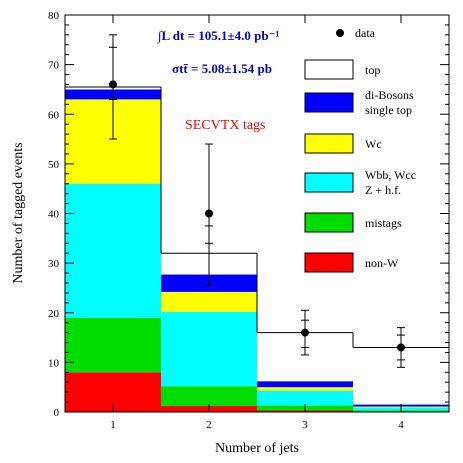 The height and width of the screenshot is (463, 463). I want to click on legend-label-1: top, so click(372, 70).